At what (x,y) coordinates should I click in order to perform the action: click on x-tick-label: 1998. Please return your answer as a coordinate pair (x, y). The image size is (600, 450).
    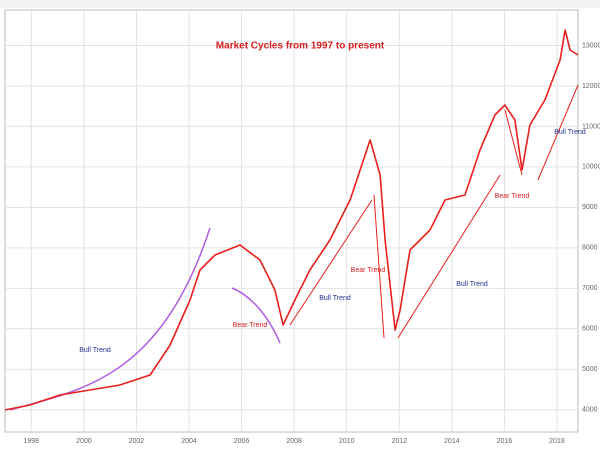
    Looking at the image, I should click on (31, 441).